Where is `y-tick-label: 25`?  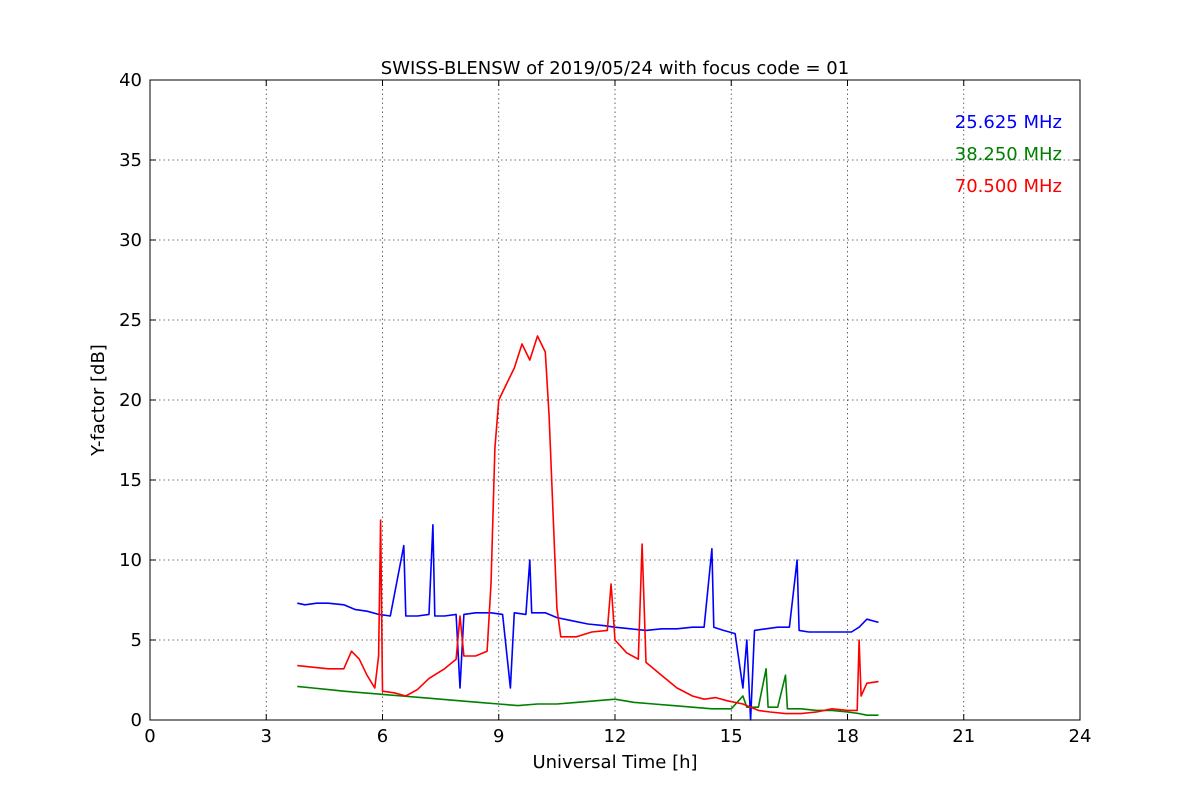 y-tick-label: 25 is located at coordinates (130, 320).